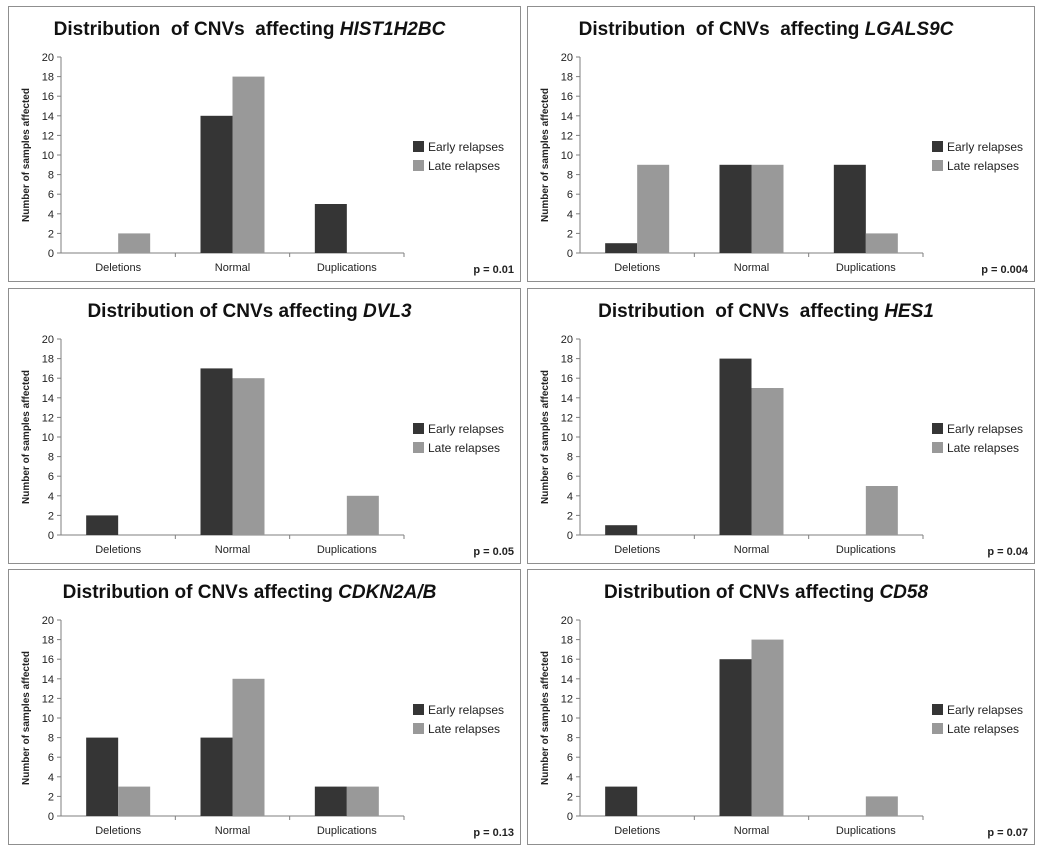 This screenshot has width=1039, height=846. What do you see at coordinates (570, 817) in the screenshot?
I see `y-tick-label: 0` at bounding box center [570, 817].